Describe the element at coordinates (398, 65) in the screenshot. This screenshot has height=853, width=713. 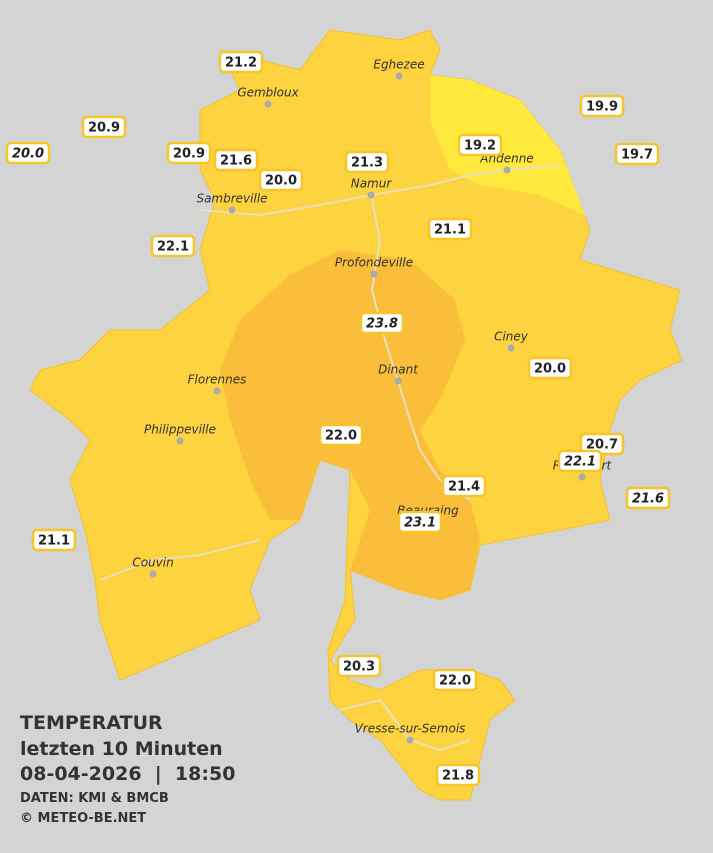
I see `city-label: Eghezee` at that location.